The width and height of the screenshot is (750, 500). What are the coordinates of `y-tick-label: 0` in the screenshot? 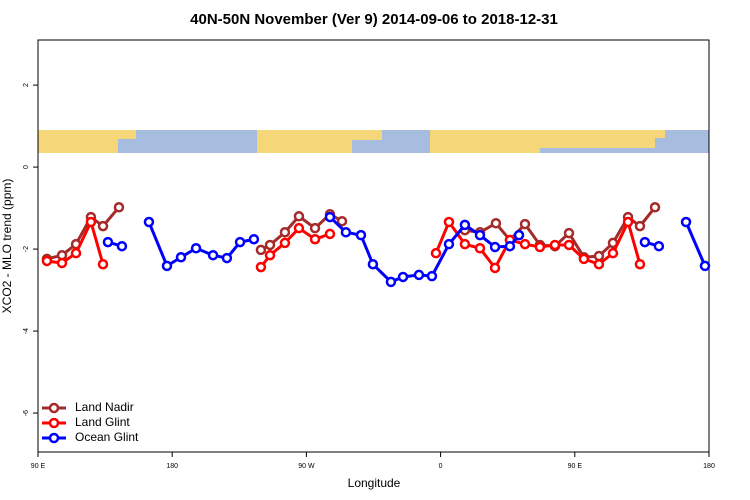 It's located at (26, 167).